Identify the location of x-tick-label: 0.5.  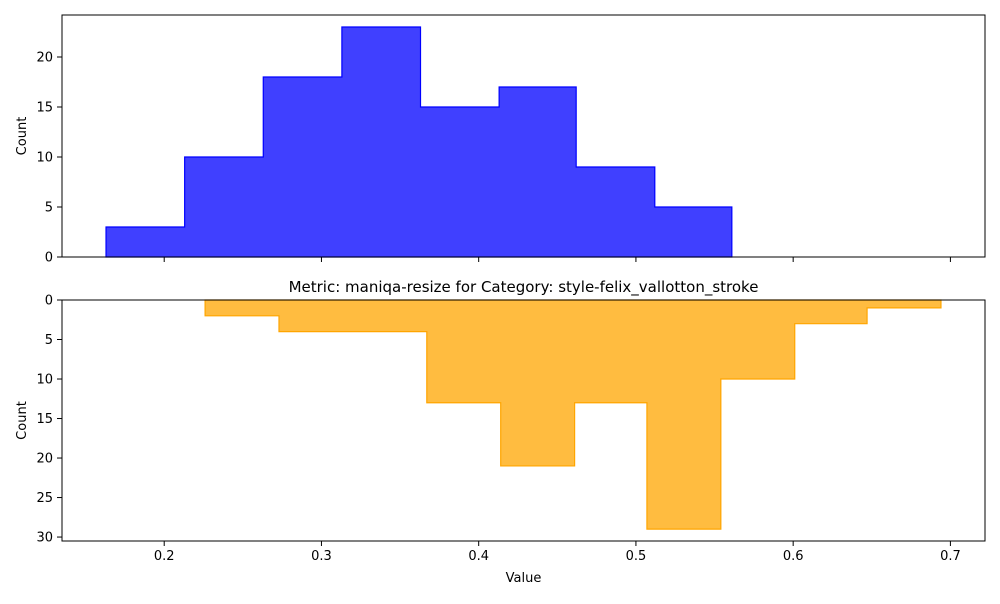
(636, 556).